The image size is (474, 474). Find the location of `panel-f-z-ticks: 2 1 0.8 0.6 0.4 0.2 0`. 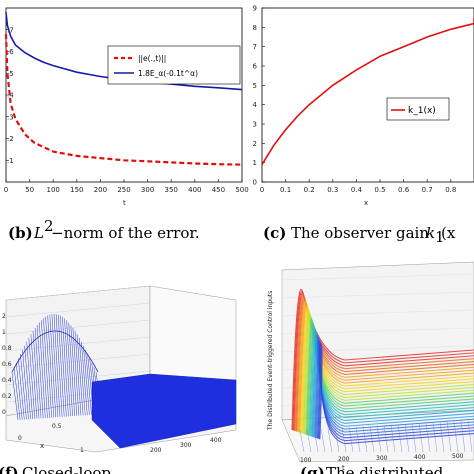

panel-f-z-ticks: 2 1 0.8 0.6 0.4 0.2 0 is located at coordinates (7, 364).